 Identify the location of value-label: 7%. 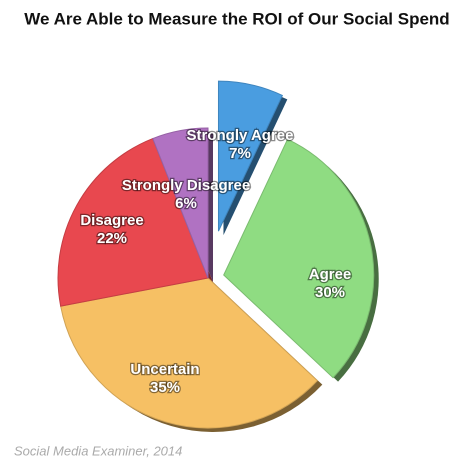
(240, 153).